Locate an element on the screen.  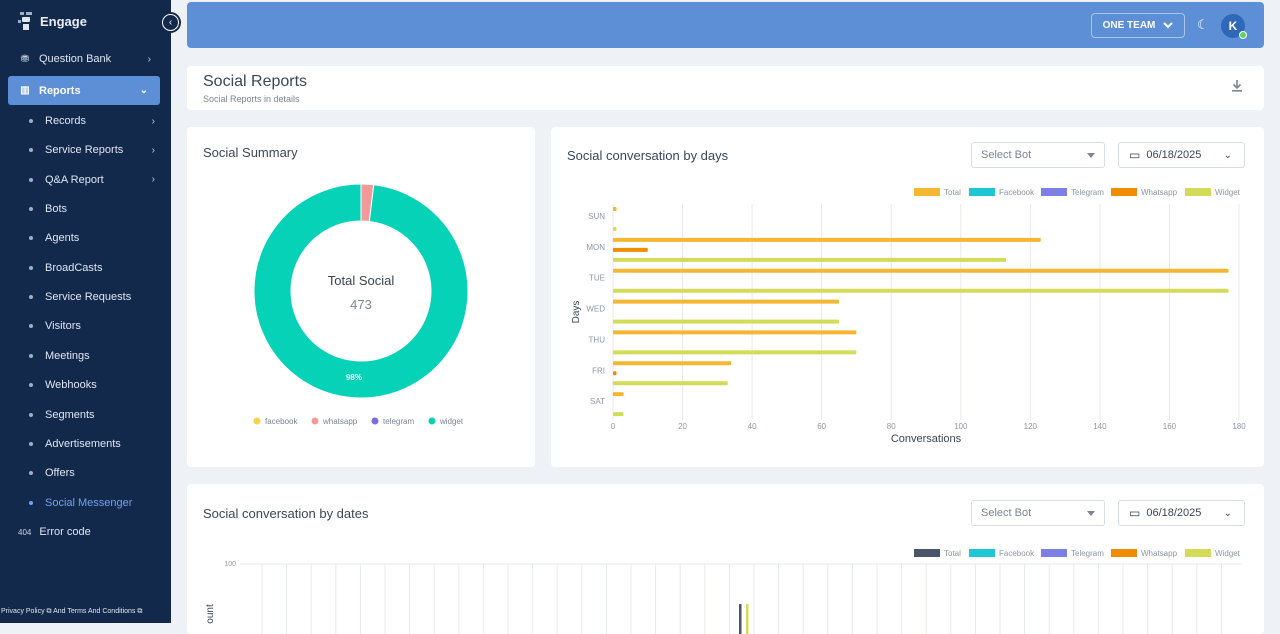
y-tick-label: FRI is located at coordinates (598, 370).